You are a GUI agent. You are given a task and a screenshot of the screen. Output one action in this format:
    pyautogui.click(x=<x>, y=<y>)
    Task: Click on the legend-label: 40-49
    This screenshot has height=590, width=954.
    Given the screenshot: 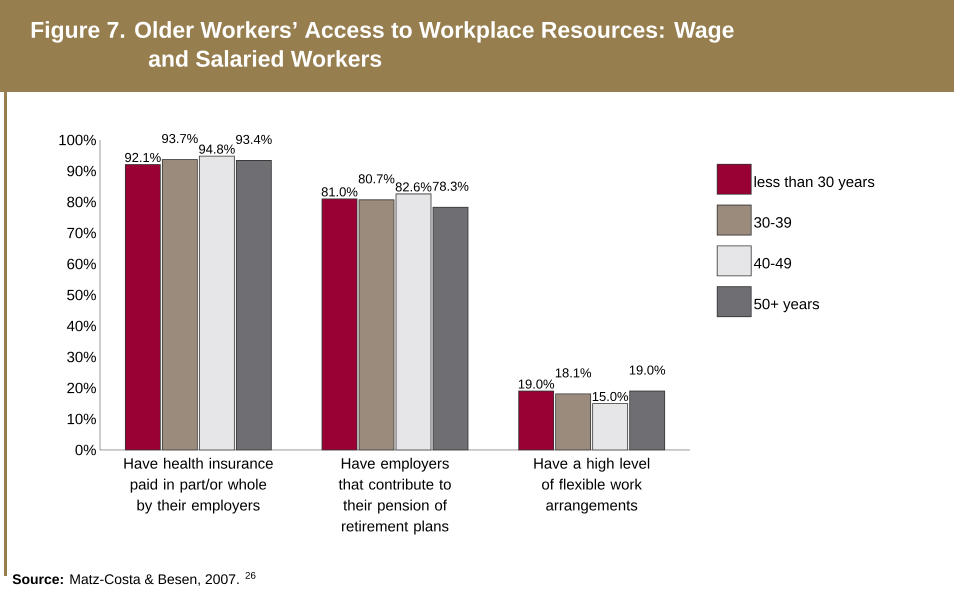 What is the action you would take?
    pyautogui.click(x=773, y=263)
    